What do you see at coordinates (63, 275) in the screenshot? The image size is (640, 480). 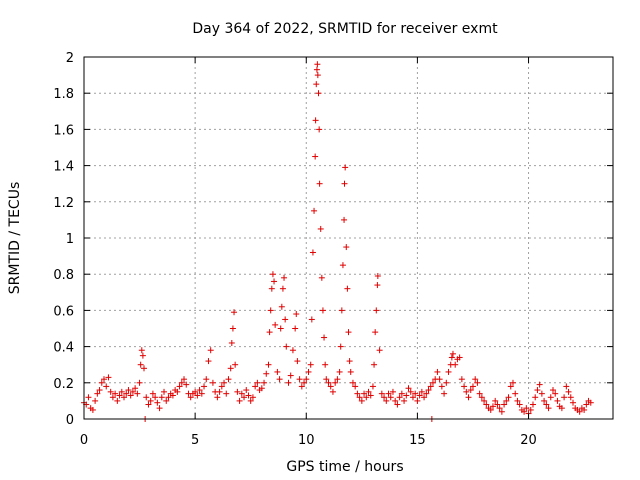 I see `y-tick-label: 0.8` at bounding box center [63, 275].